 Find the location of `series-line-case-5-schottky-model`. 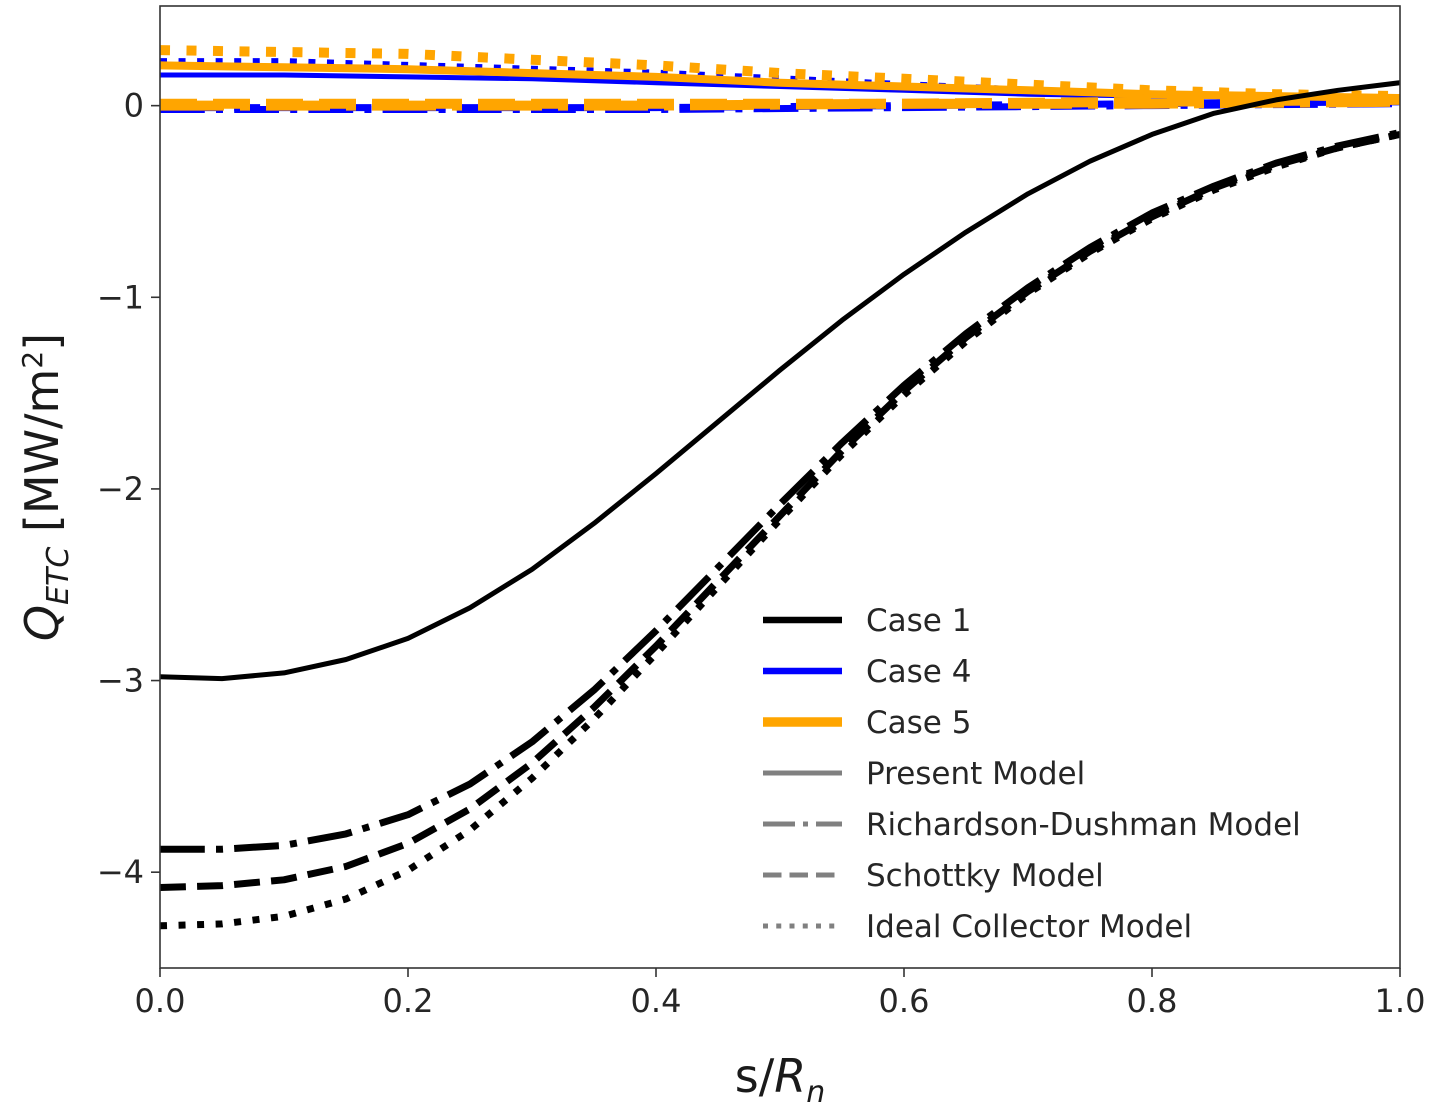

series-line-case-5-schottky-model is located at coordinates (780, 101).